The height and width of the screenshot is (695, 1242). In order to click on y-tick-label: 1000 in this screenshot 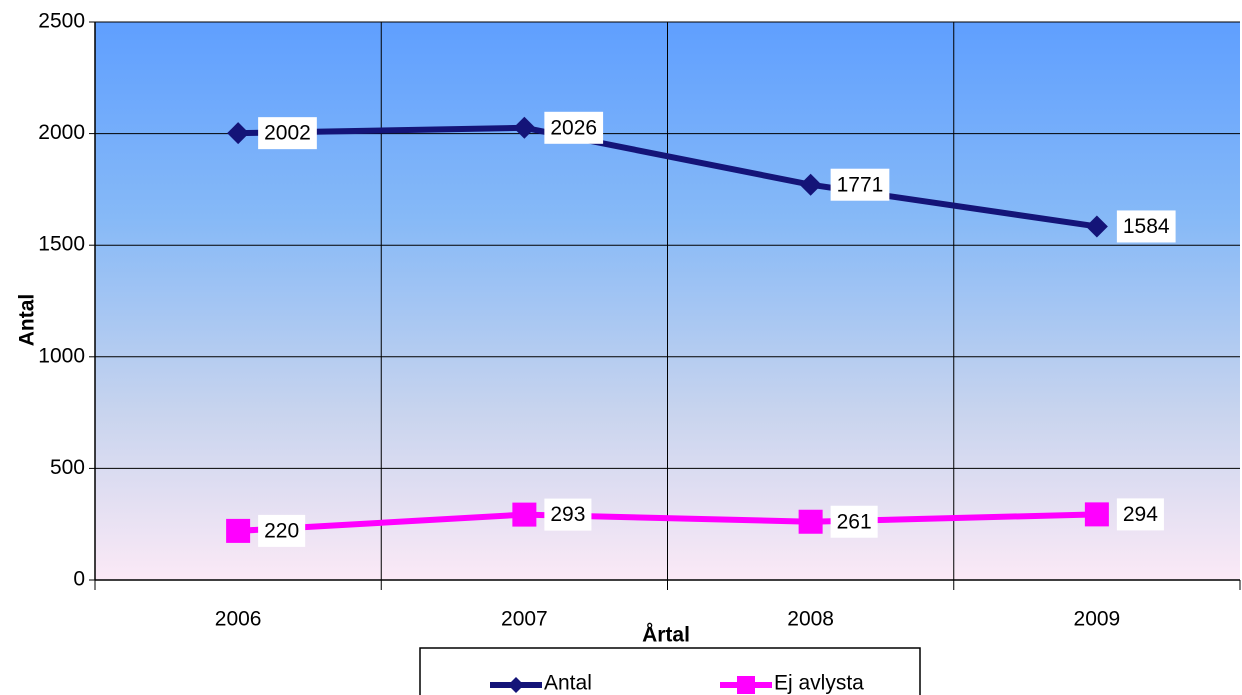, I will do `click(61, 355)`.